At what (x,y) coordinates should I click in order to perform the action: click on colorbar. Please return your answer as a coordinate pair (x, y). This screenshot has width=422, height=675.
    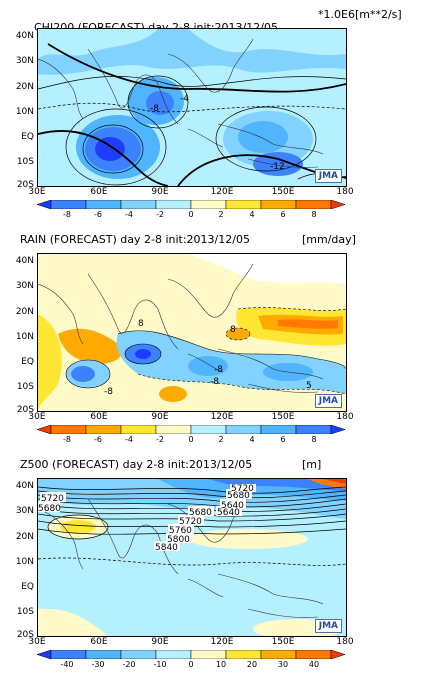
    Looking at the image, I should click on (191, 429).